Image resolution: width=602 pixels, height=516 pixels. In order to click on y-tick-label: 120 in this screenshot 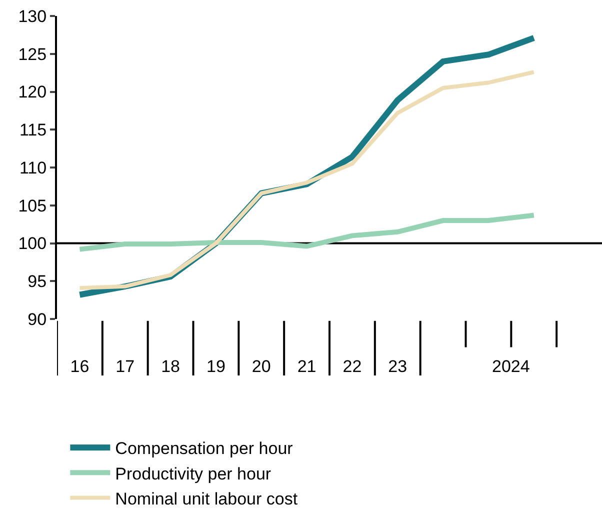, I will do `click(32, 92)`.